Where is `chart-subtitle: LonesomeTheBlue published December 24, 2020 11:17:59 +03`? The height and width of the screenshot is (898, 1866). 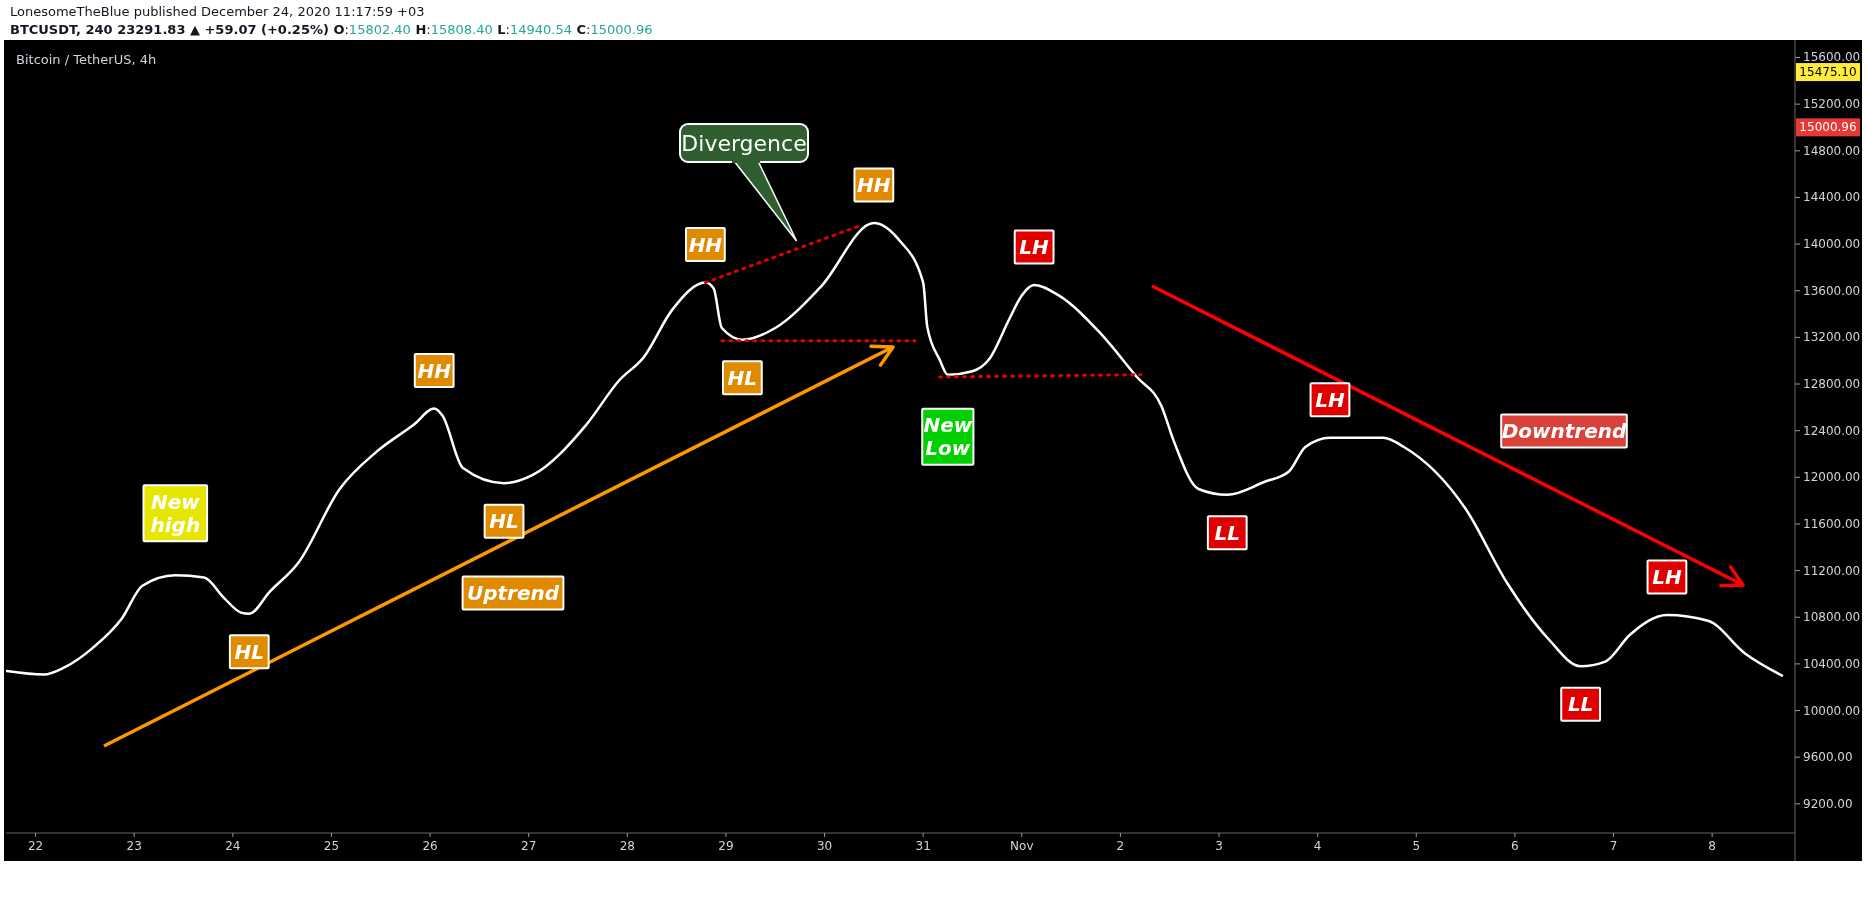 chart-subtitle: LonesomeTheBlue published December 24, 2020 11:17:59 +03 is located at coordinates (217, 11).